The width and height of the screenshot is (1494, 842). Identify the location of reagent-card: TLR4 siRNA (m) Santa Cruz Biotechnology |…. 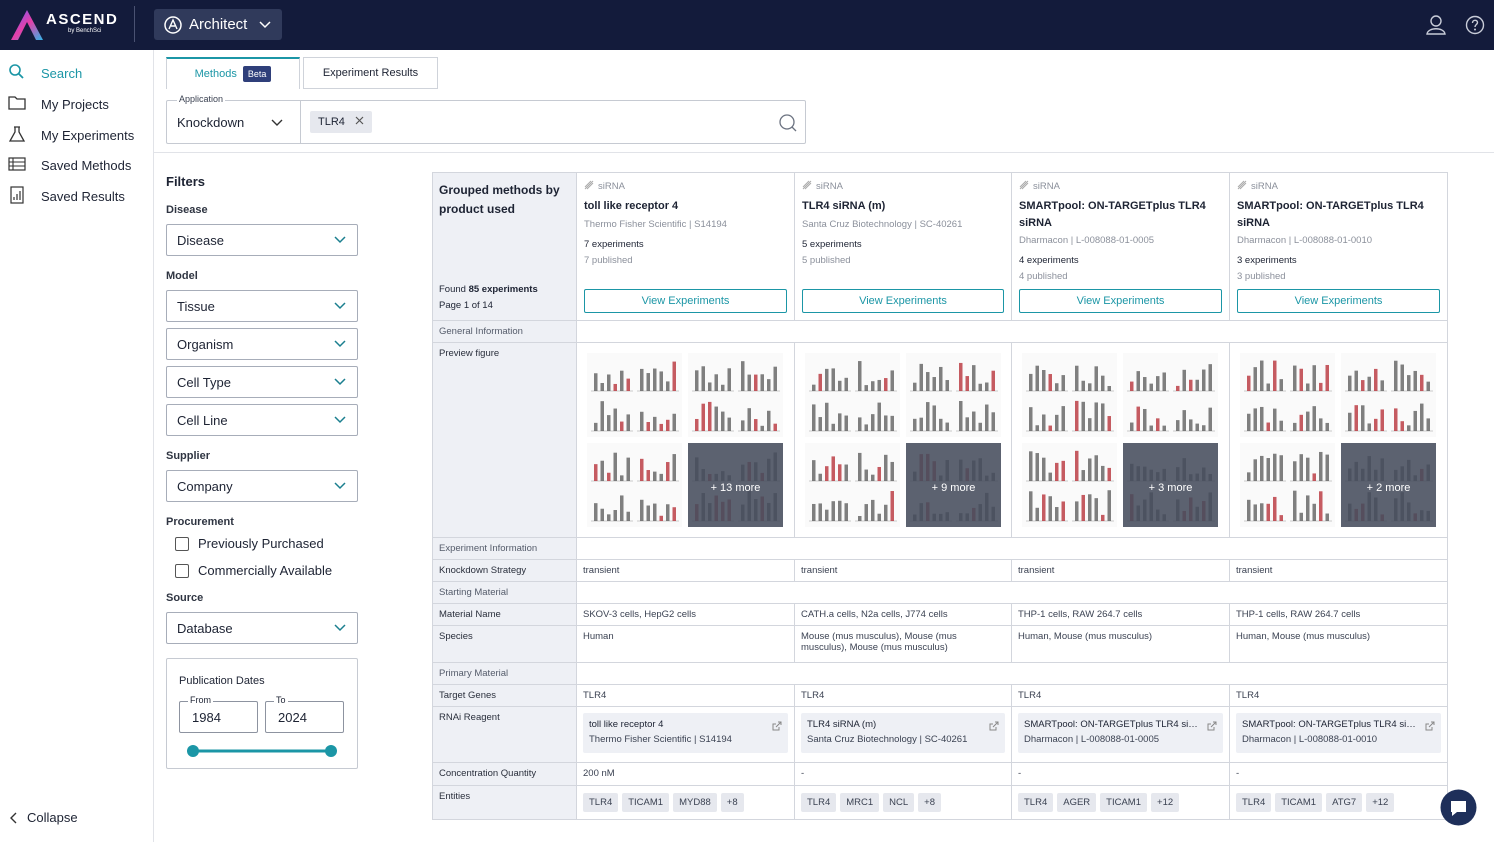
(903, 733).